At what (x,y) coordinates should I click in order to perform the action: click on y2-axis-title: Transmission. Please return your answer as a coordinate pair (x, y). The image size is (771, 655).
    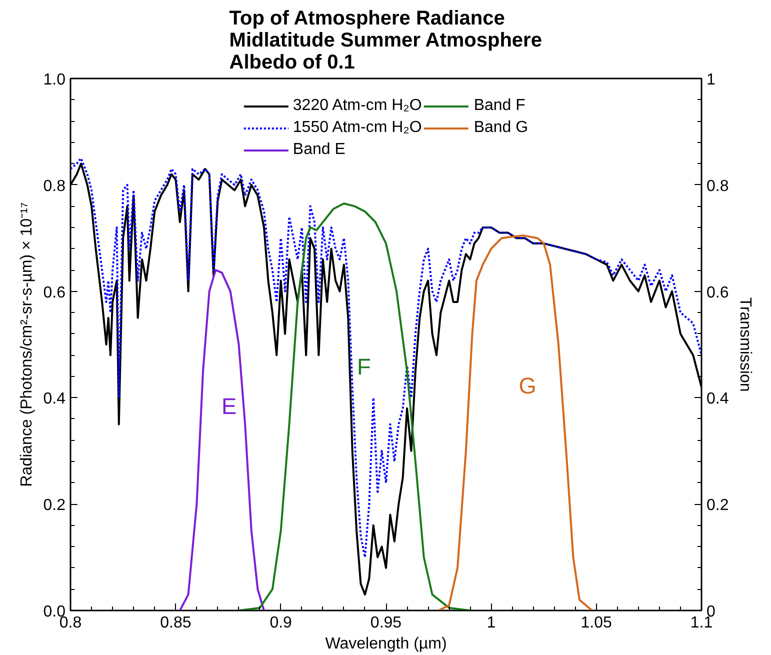
    Looking at the image, I should click on (745, 344).